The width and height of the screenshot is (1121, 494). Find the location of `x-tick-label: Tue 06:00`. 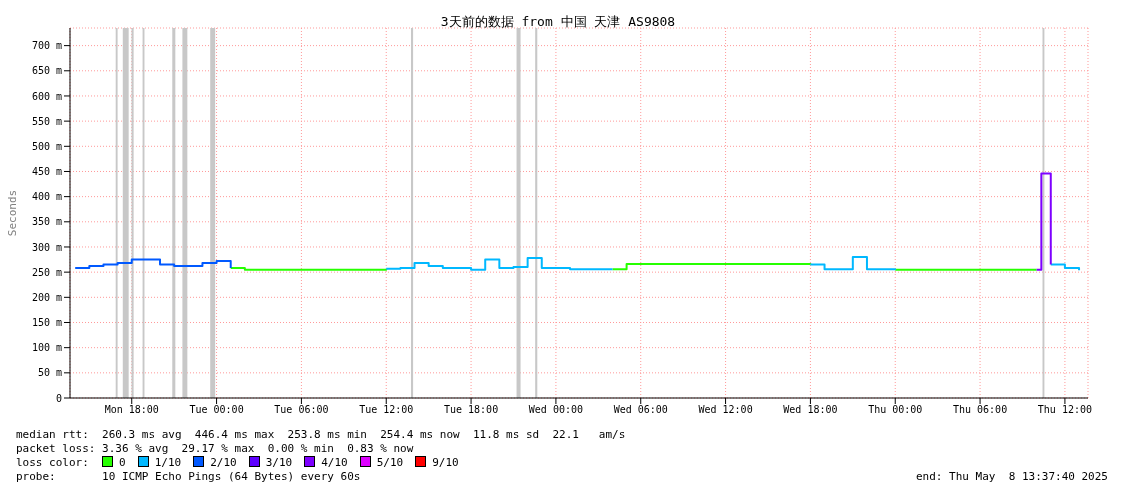

x-tick-label: Tue 06:00 is located at coordinates (301, 410).